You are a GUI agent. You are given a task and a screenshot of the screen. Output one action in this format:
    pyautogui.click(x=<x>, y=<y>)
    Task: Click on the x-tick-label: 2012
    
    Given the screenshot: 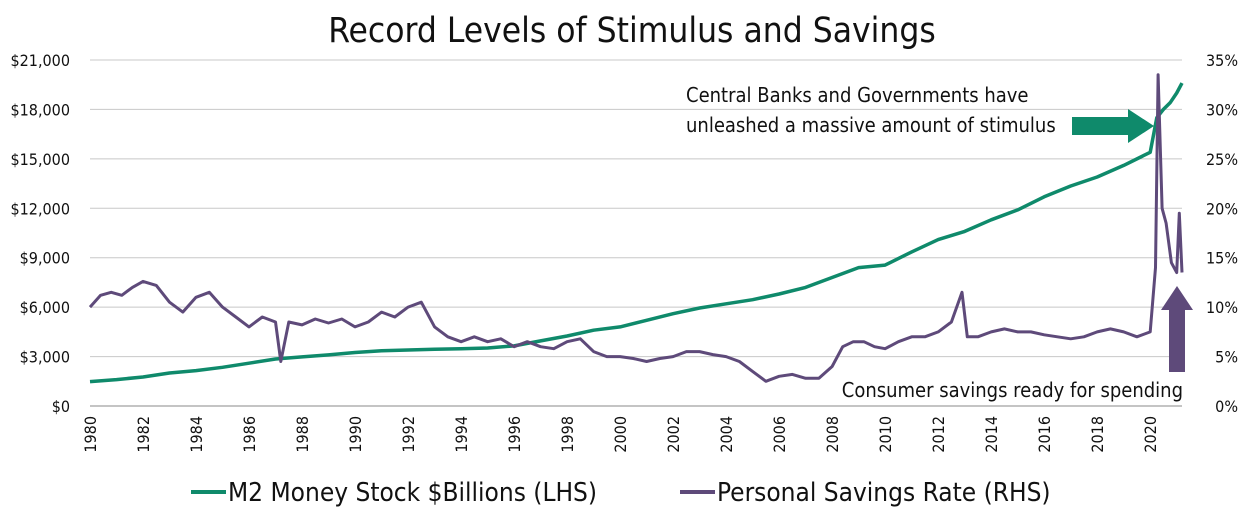 What is the action you would take?
    pyautogui.click(x=938, y=434)
    